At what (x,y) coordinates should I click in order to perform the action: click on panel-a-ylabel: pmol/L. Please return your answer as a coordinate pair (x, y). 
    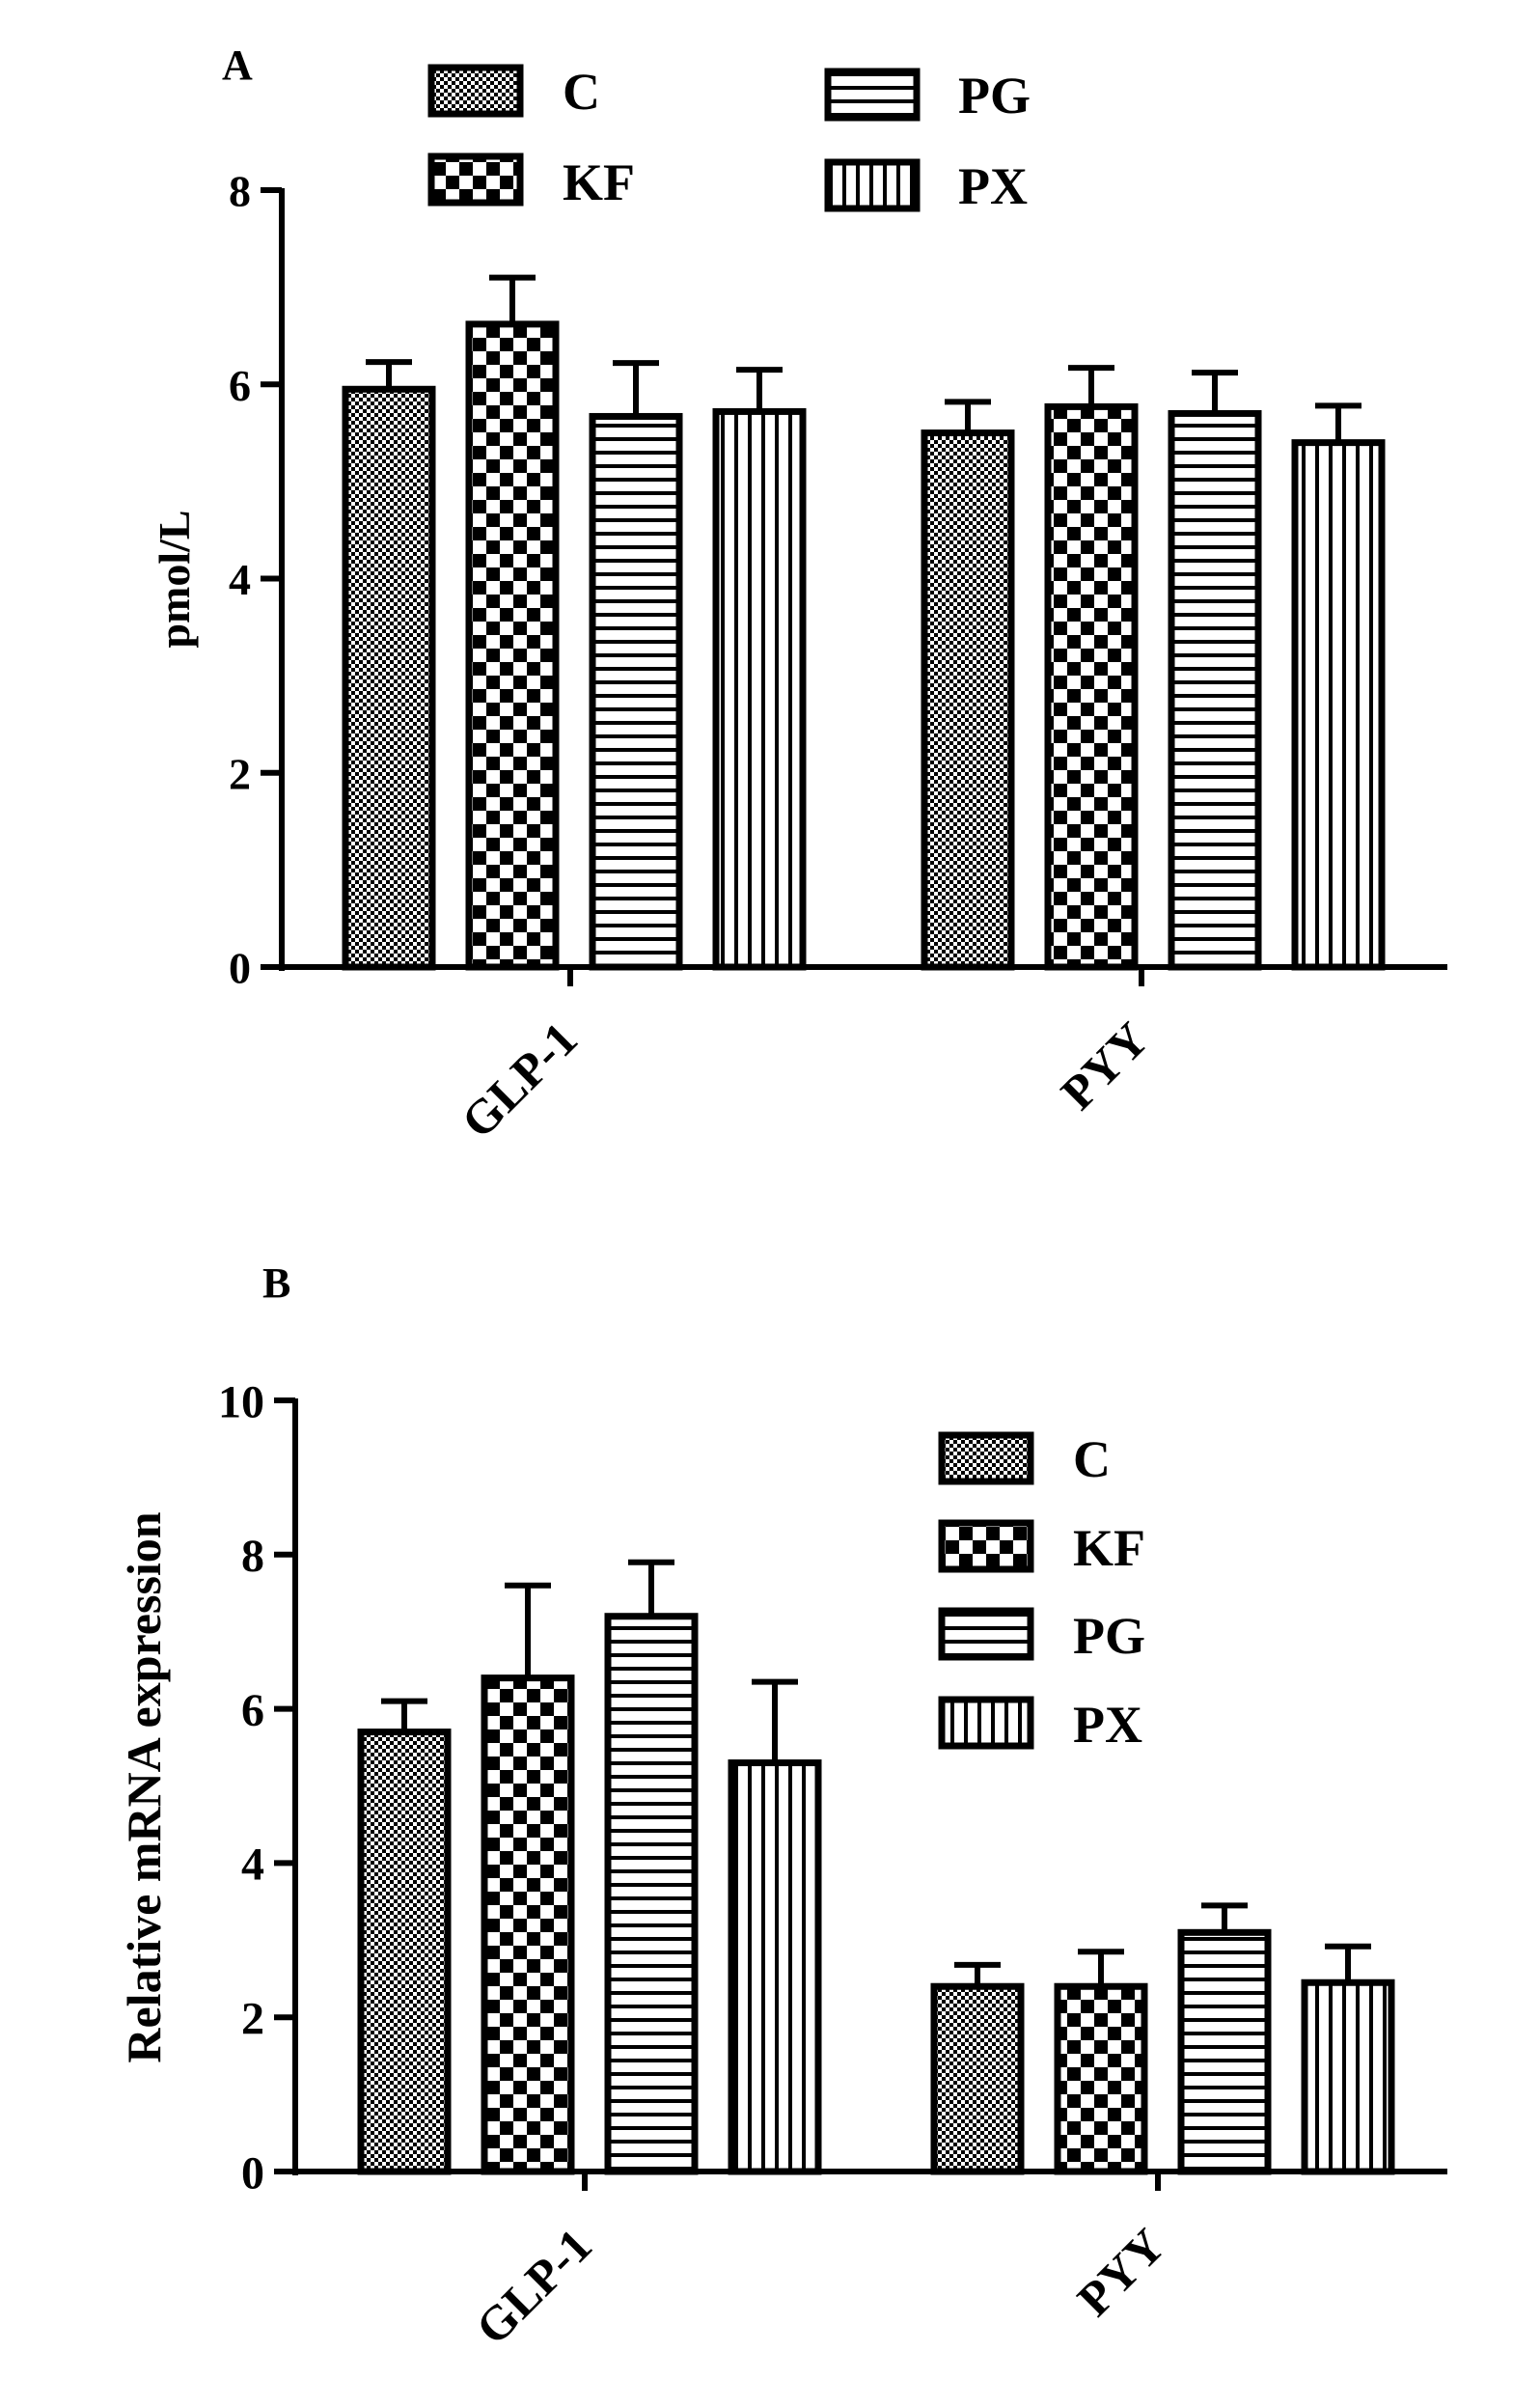
    Looking at the image, I should click on (174, 579).